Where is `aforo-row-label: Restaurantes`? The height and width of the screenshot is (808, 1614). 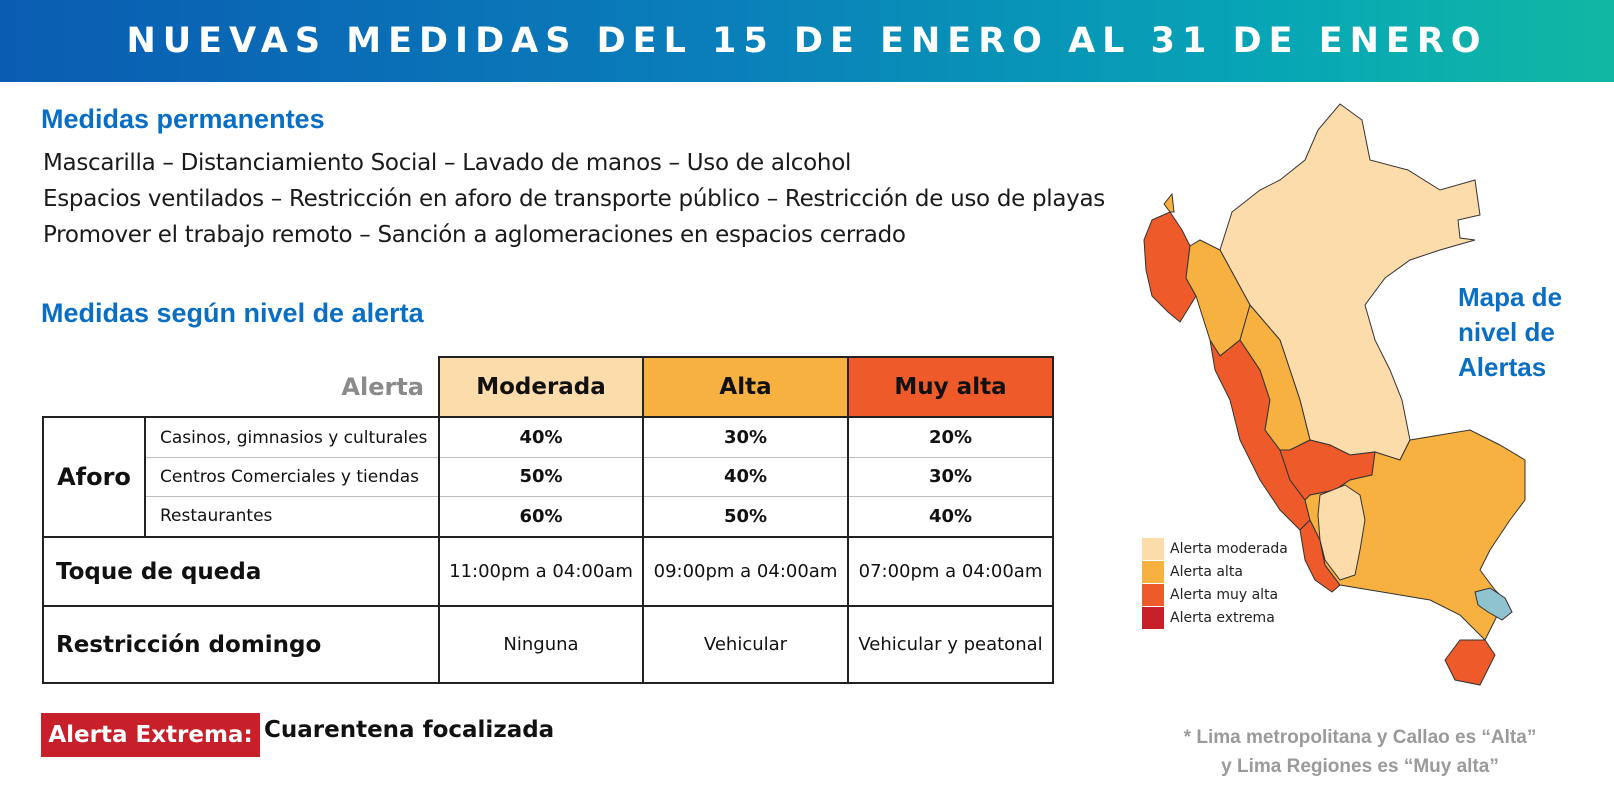
aforo-row-label: Restaurantes is located at coordinates (292, 517).